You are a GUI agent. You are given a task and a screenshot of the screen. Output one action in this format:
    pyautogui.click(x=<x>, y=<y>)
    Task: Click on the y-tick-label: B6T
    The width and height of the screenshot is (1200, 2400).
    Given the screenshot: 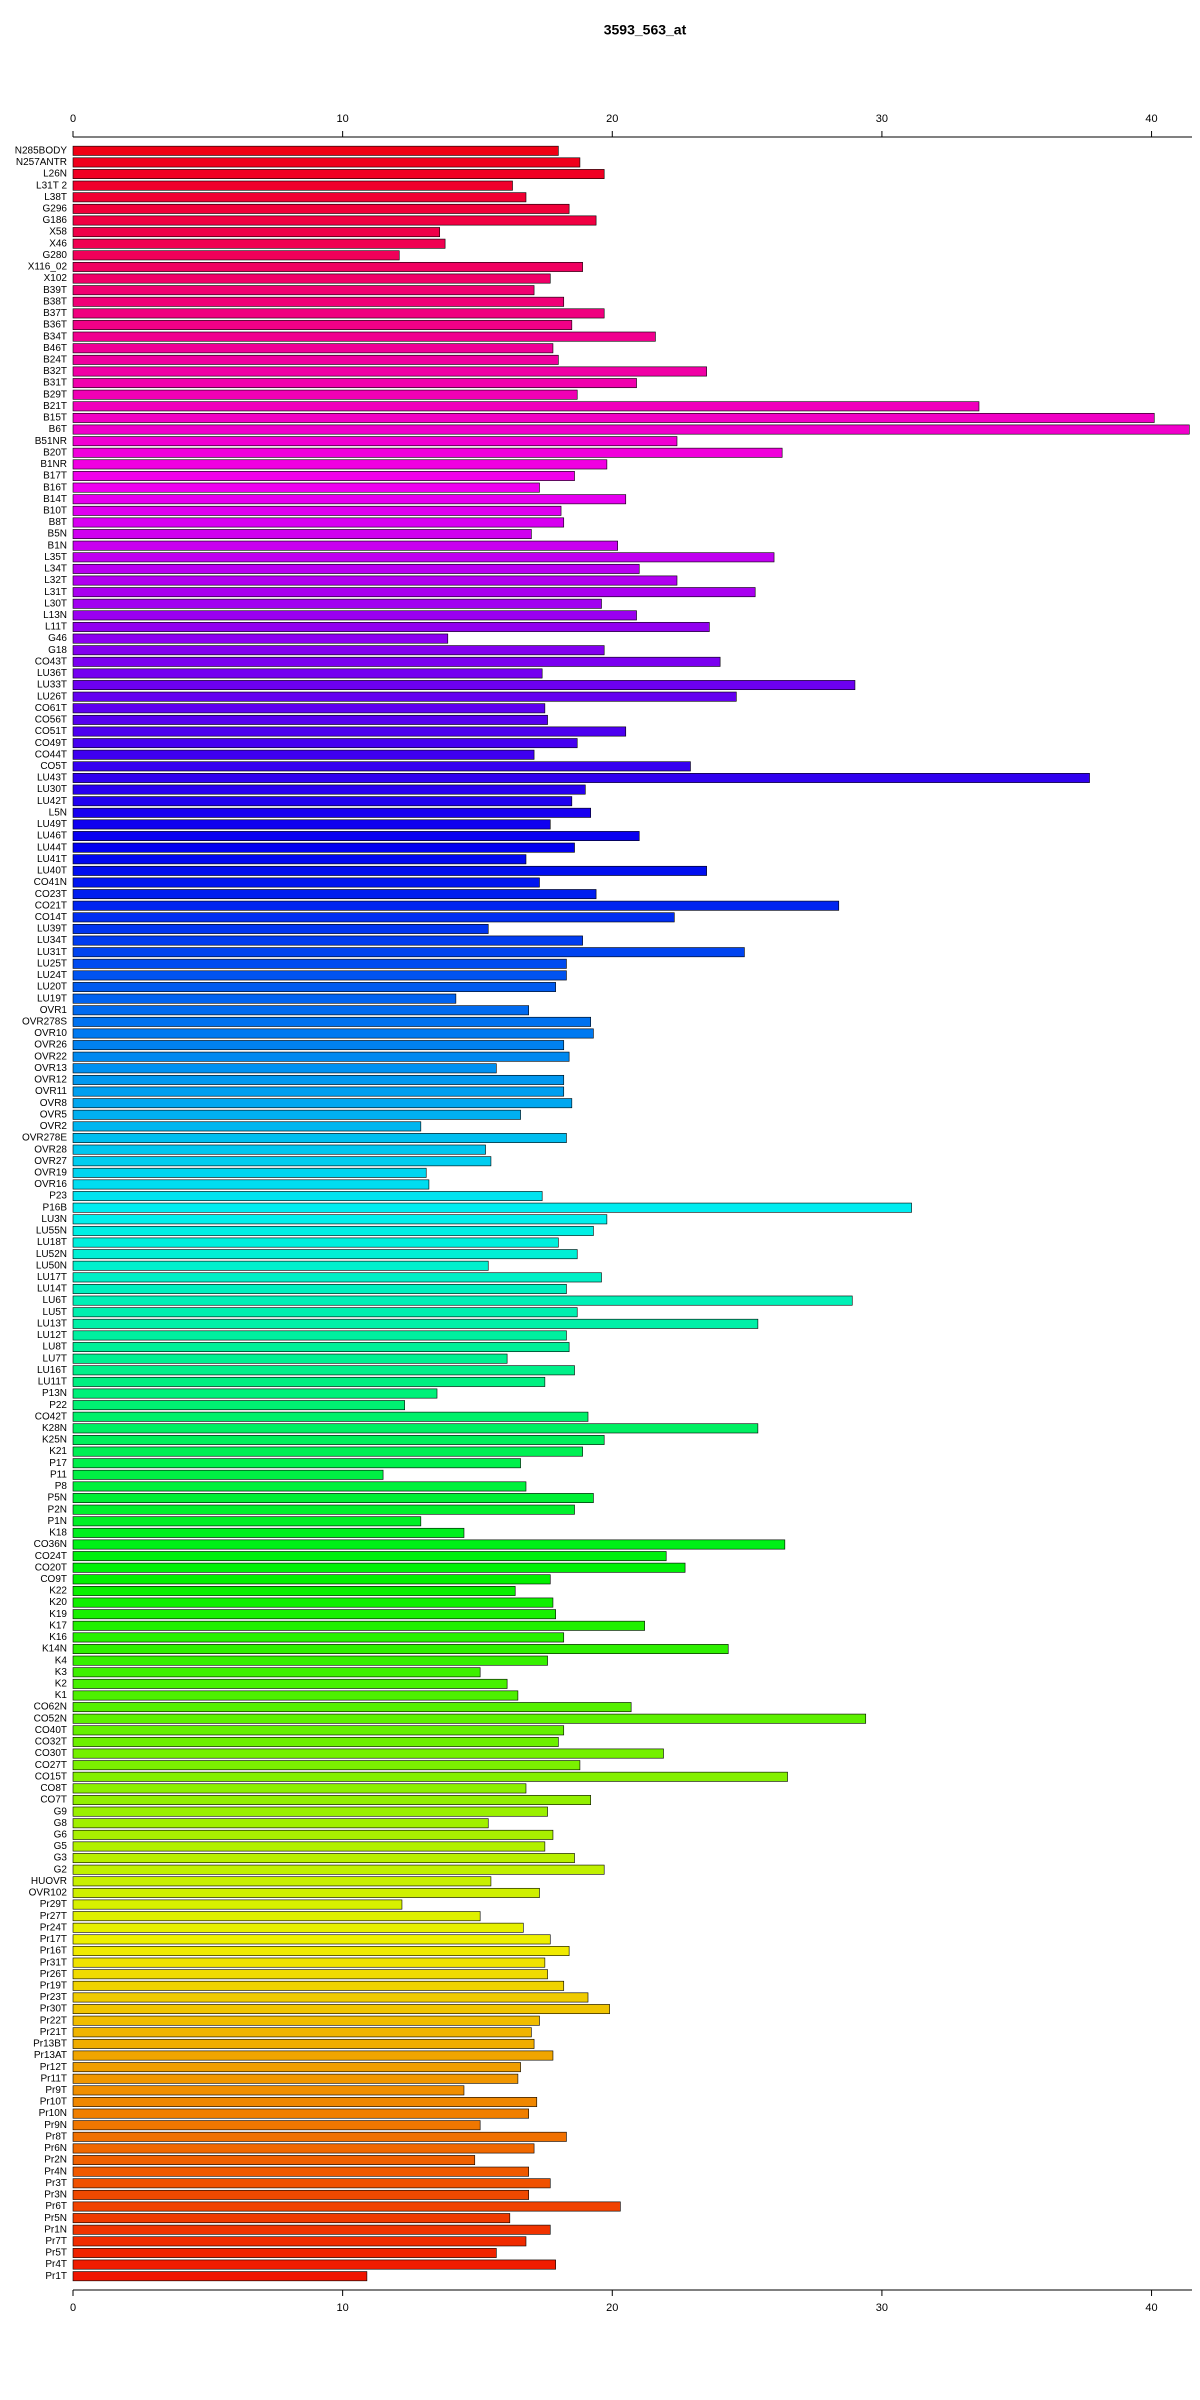 What is the action you would take?
    pyautogui.click(x=58, y=429)
    